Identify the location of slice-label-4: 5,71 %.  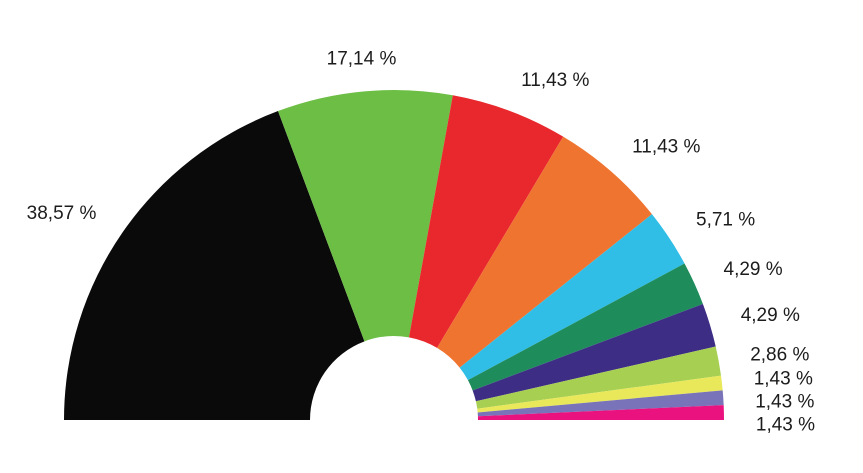
(725, 220).